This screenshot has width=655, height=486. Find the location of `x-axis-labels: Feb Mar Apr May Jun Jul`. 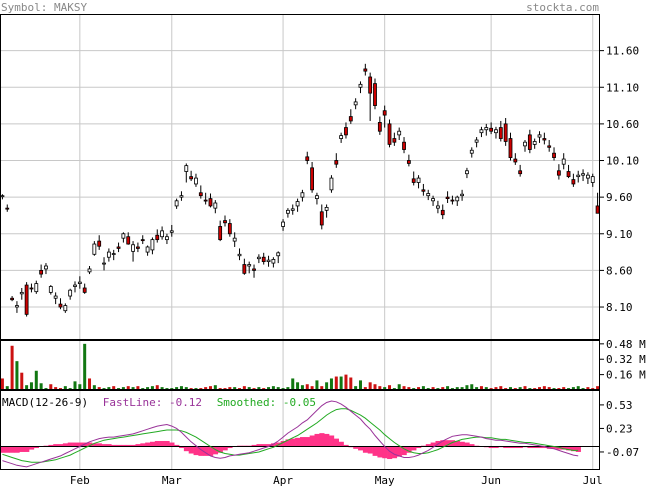

x-axis-labels: Feb Mar Apr May Jun Jul is located at coordinates (336, 480).